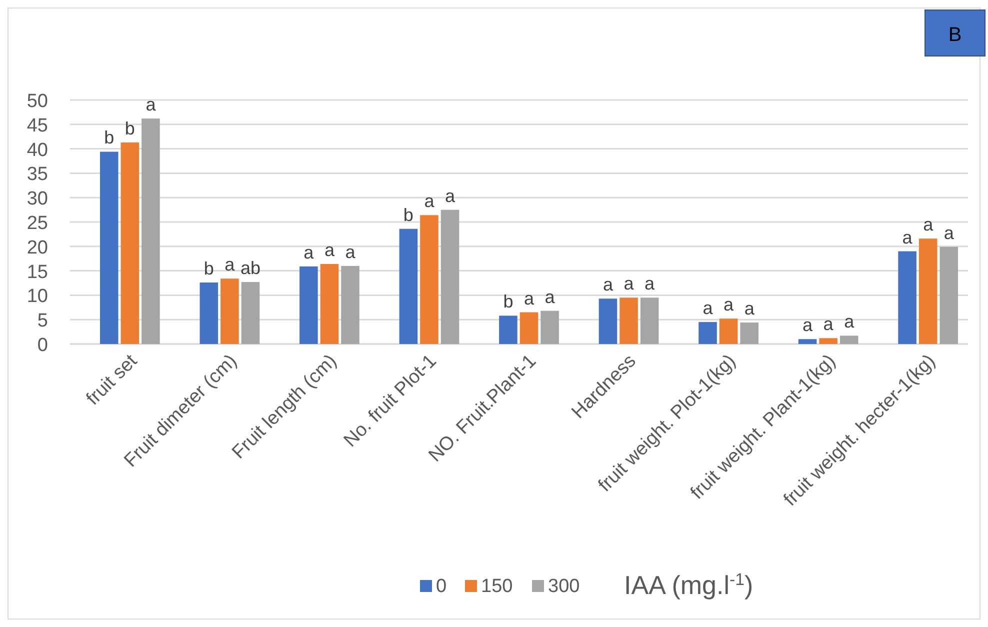 This screenshot has width=988, height=627. Describe the element at coordinates (37, 150) in the screenshot. I see `y-tick-label: 40` at that location.